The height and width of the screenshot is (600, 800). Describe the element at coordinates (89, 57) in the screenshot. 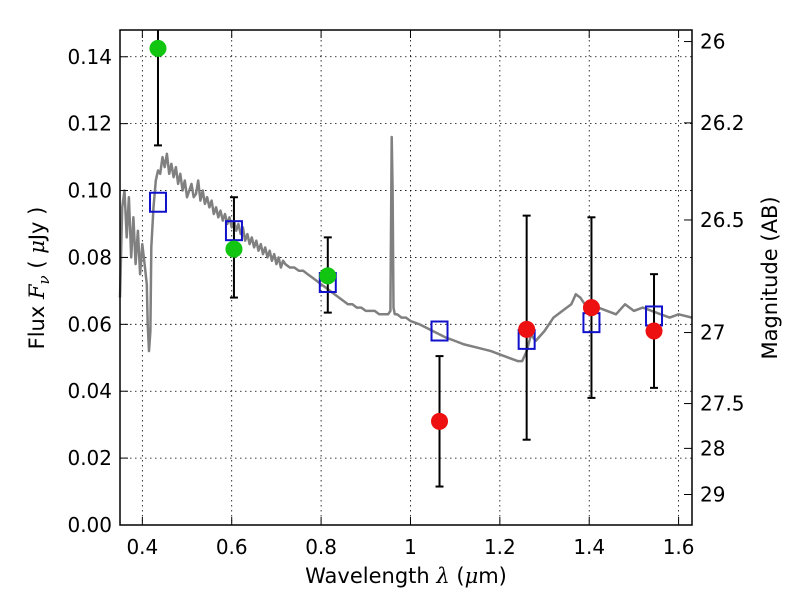

I see `y-tick-label: 0.14` at that location.